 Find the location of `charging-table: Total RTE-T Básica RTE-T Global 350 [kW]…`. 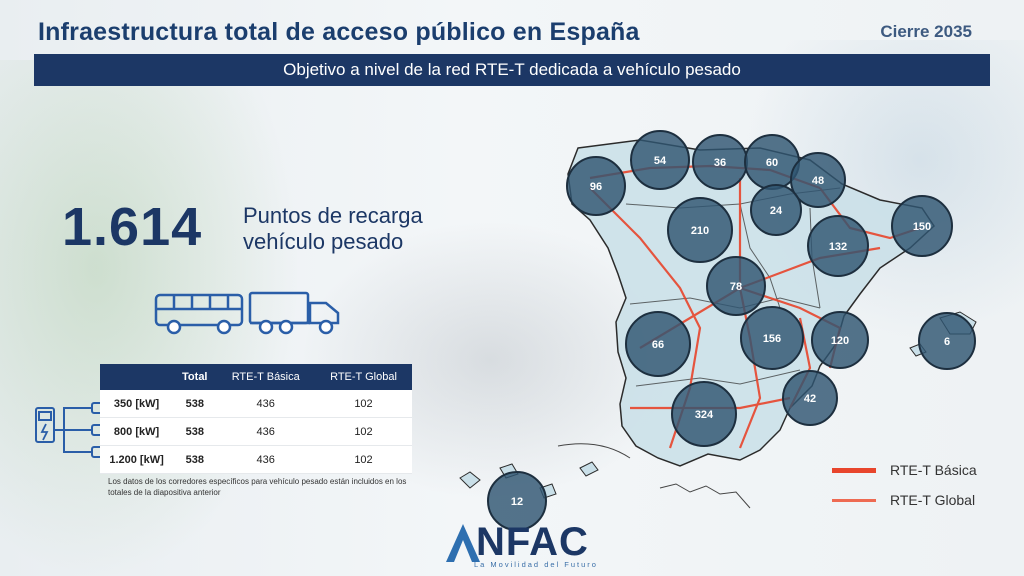

charging-table: Total RTE-T Básica RTE-T Global 350 [kW]… is located at coordinates (256, 419).